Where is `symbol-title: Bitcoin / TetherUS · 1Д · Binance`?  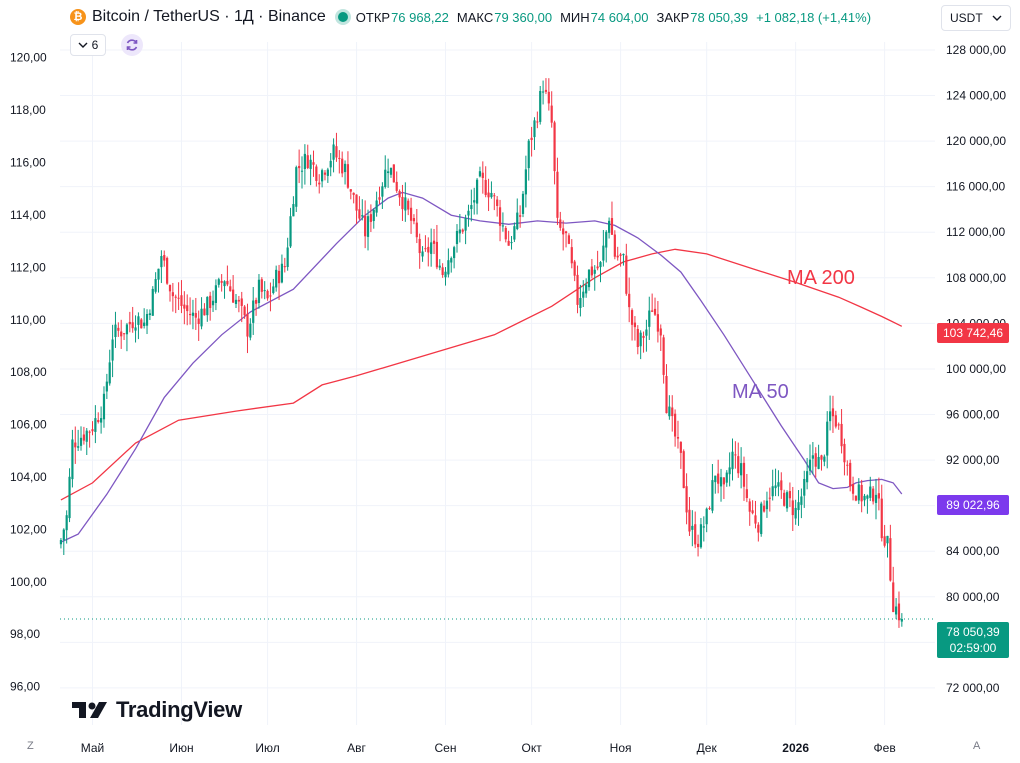
symbol-title: Bitcoin / TetherUS · 1Д · Binance is located at coordinates (209, 16).